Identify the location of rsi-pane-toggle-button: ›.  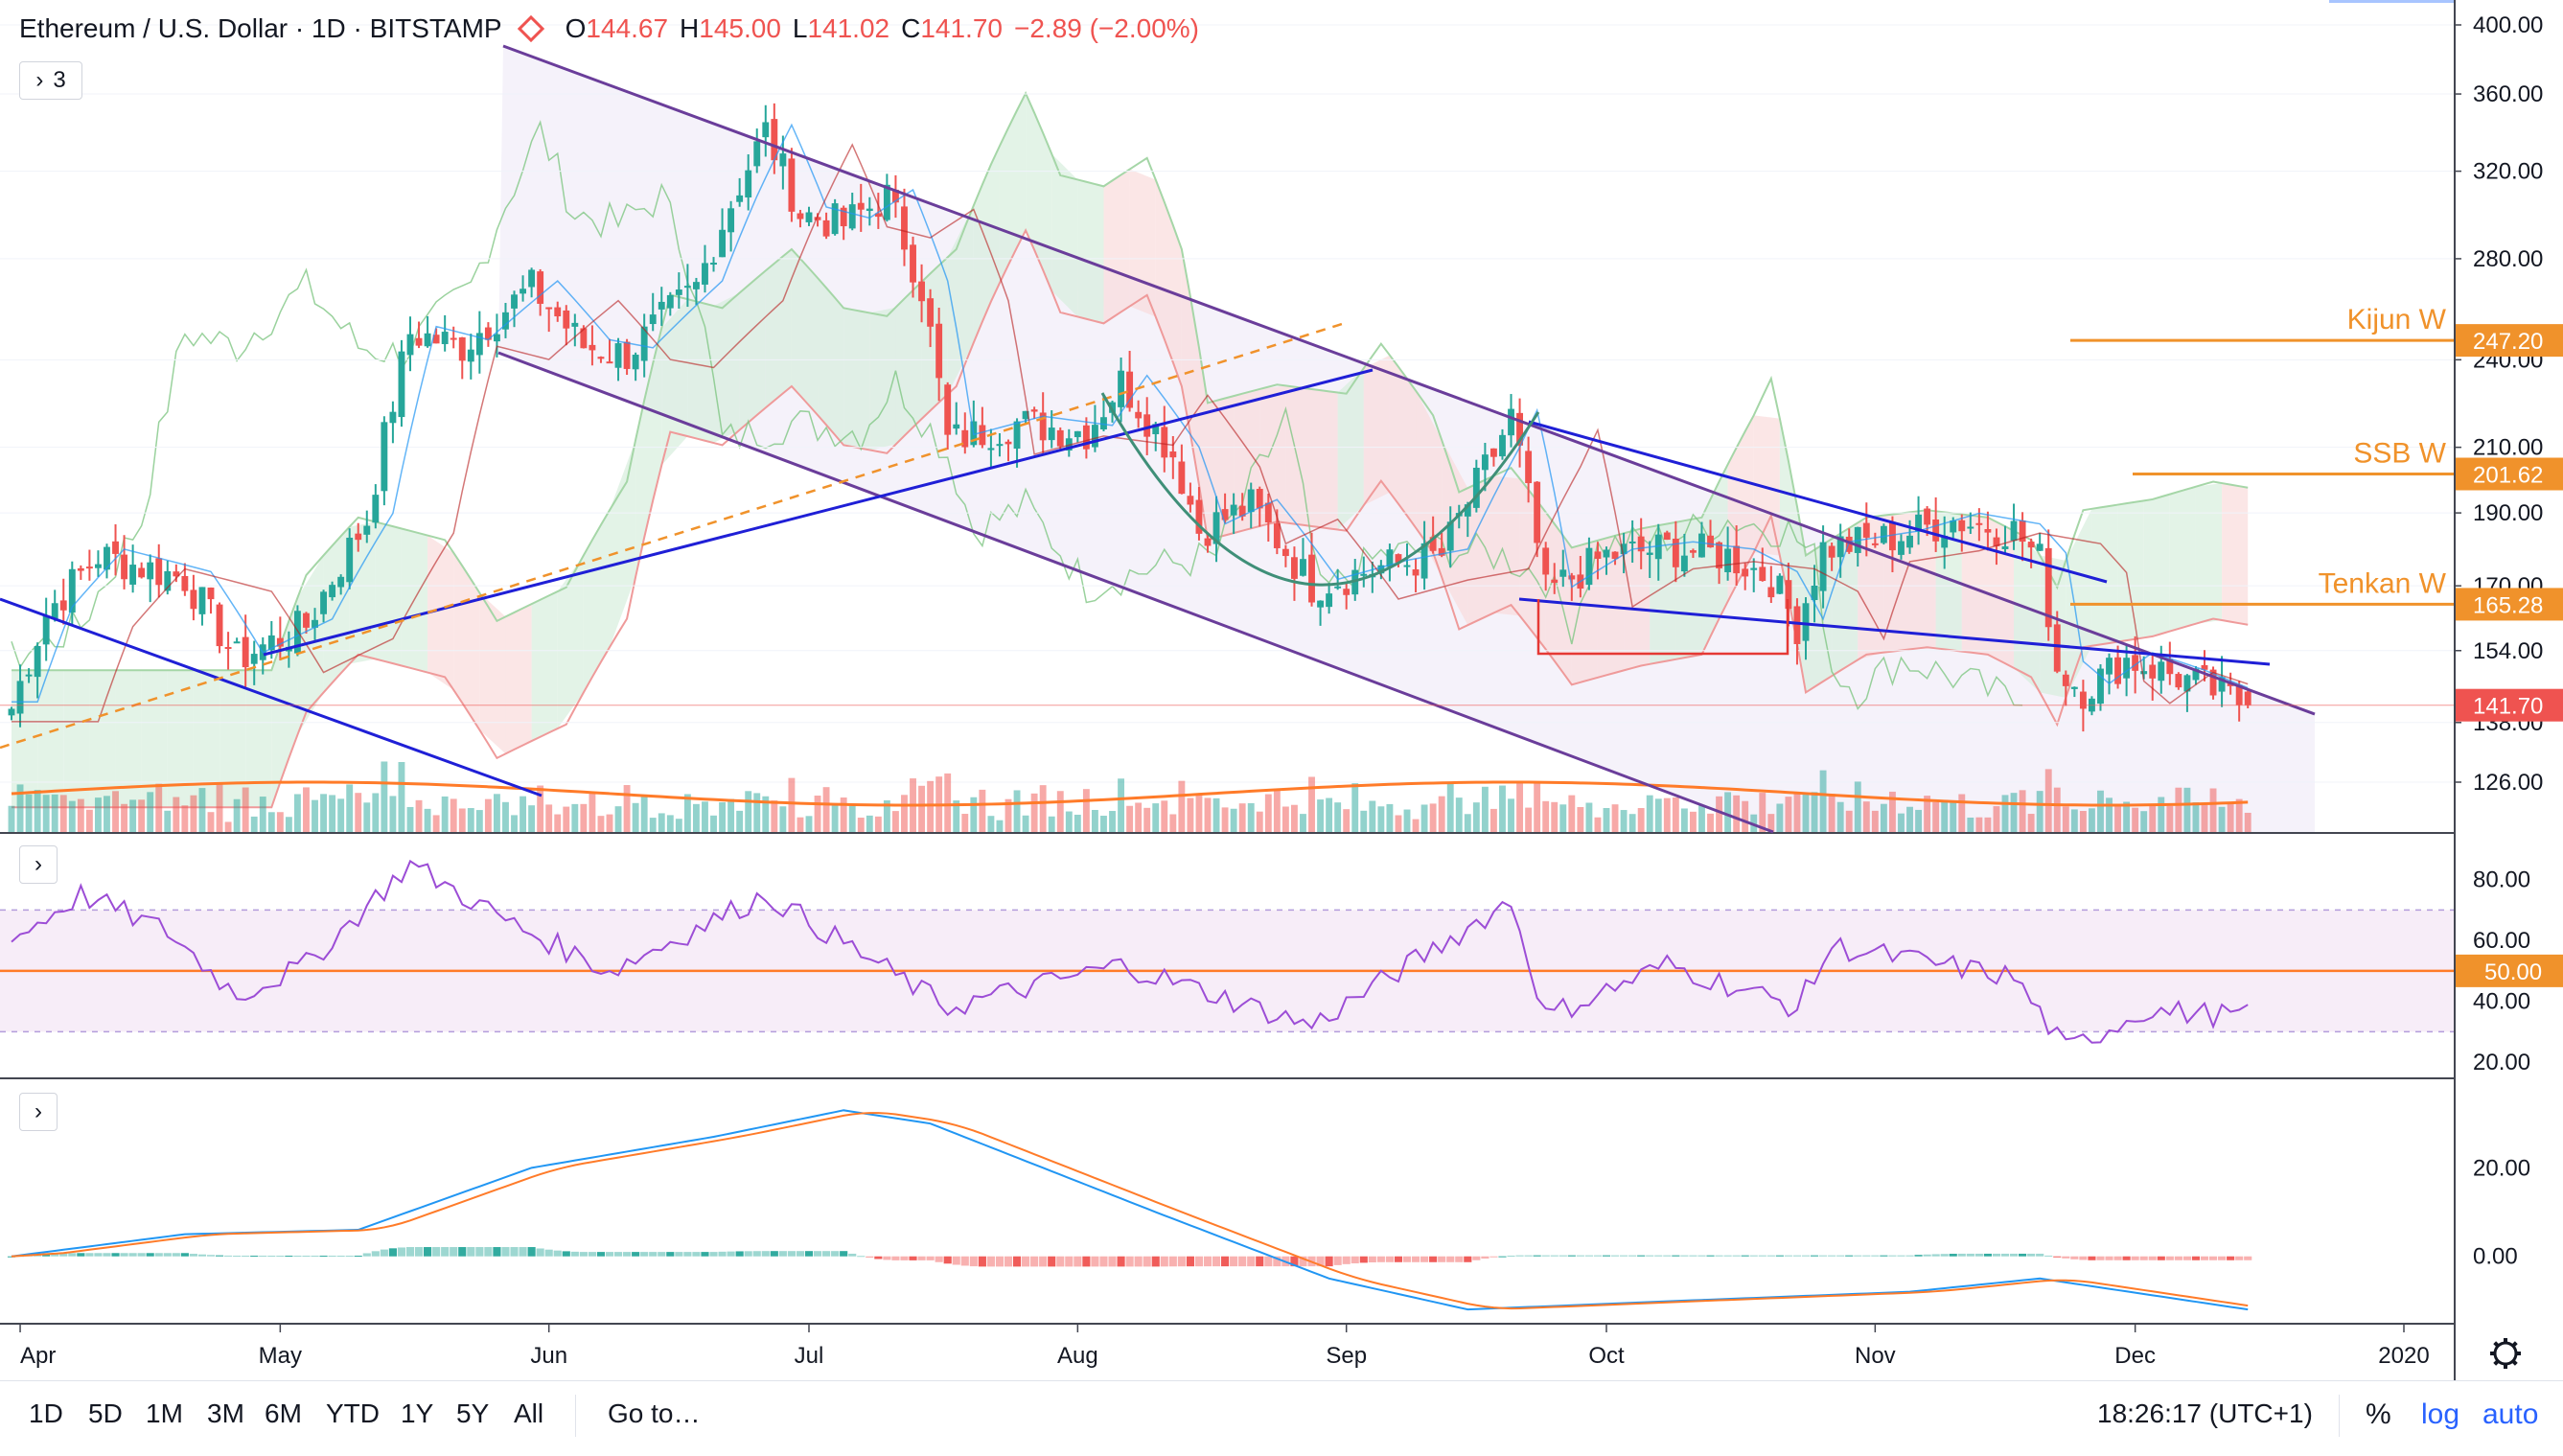
(38, 865).